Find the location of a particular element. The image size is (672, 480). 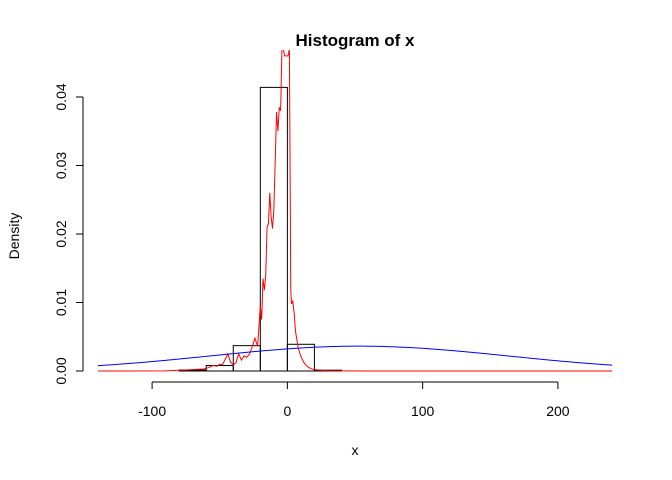

y-tick-label: 0.02 is located at coordinates (61, 233).